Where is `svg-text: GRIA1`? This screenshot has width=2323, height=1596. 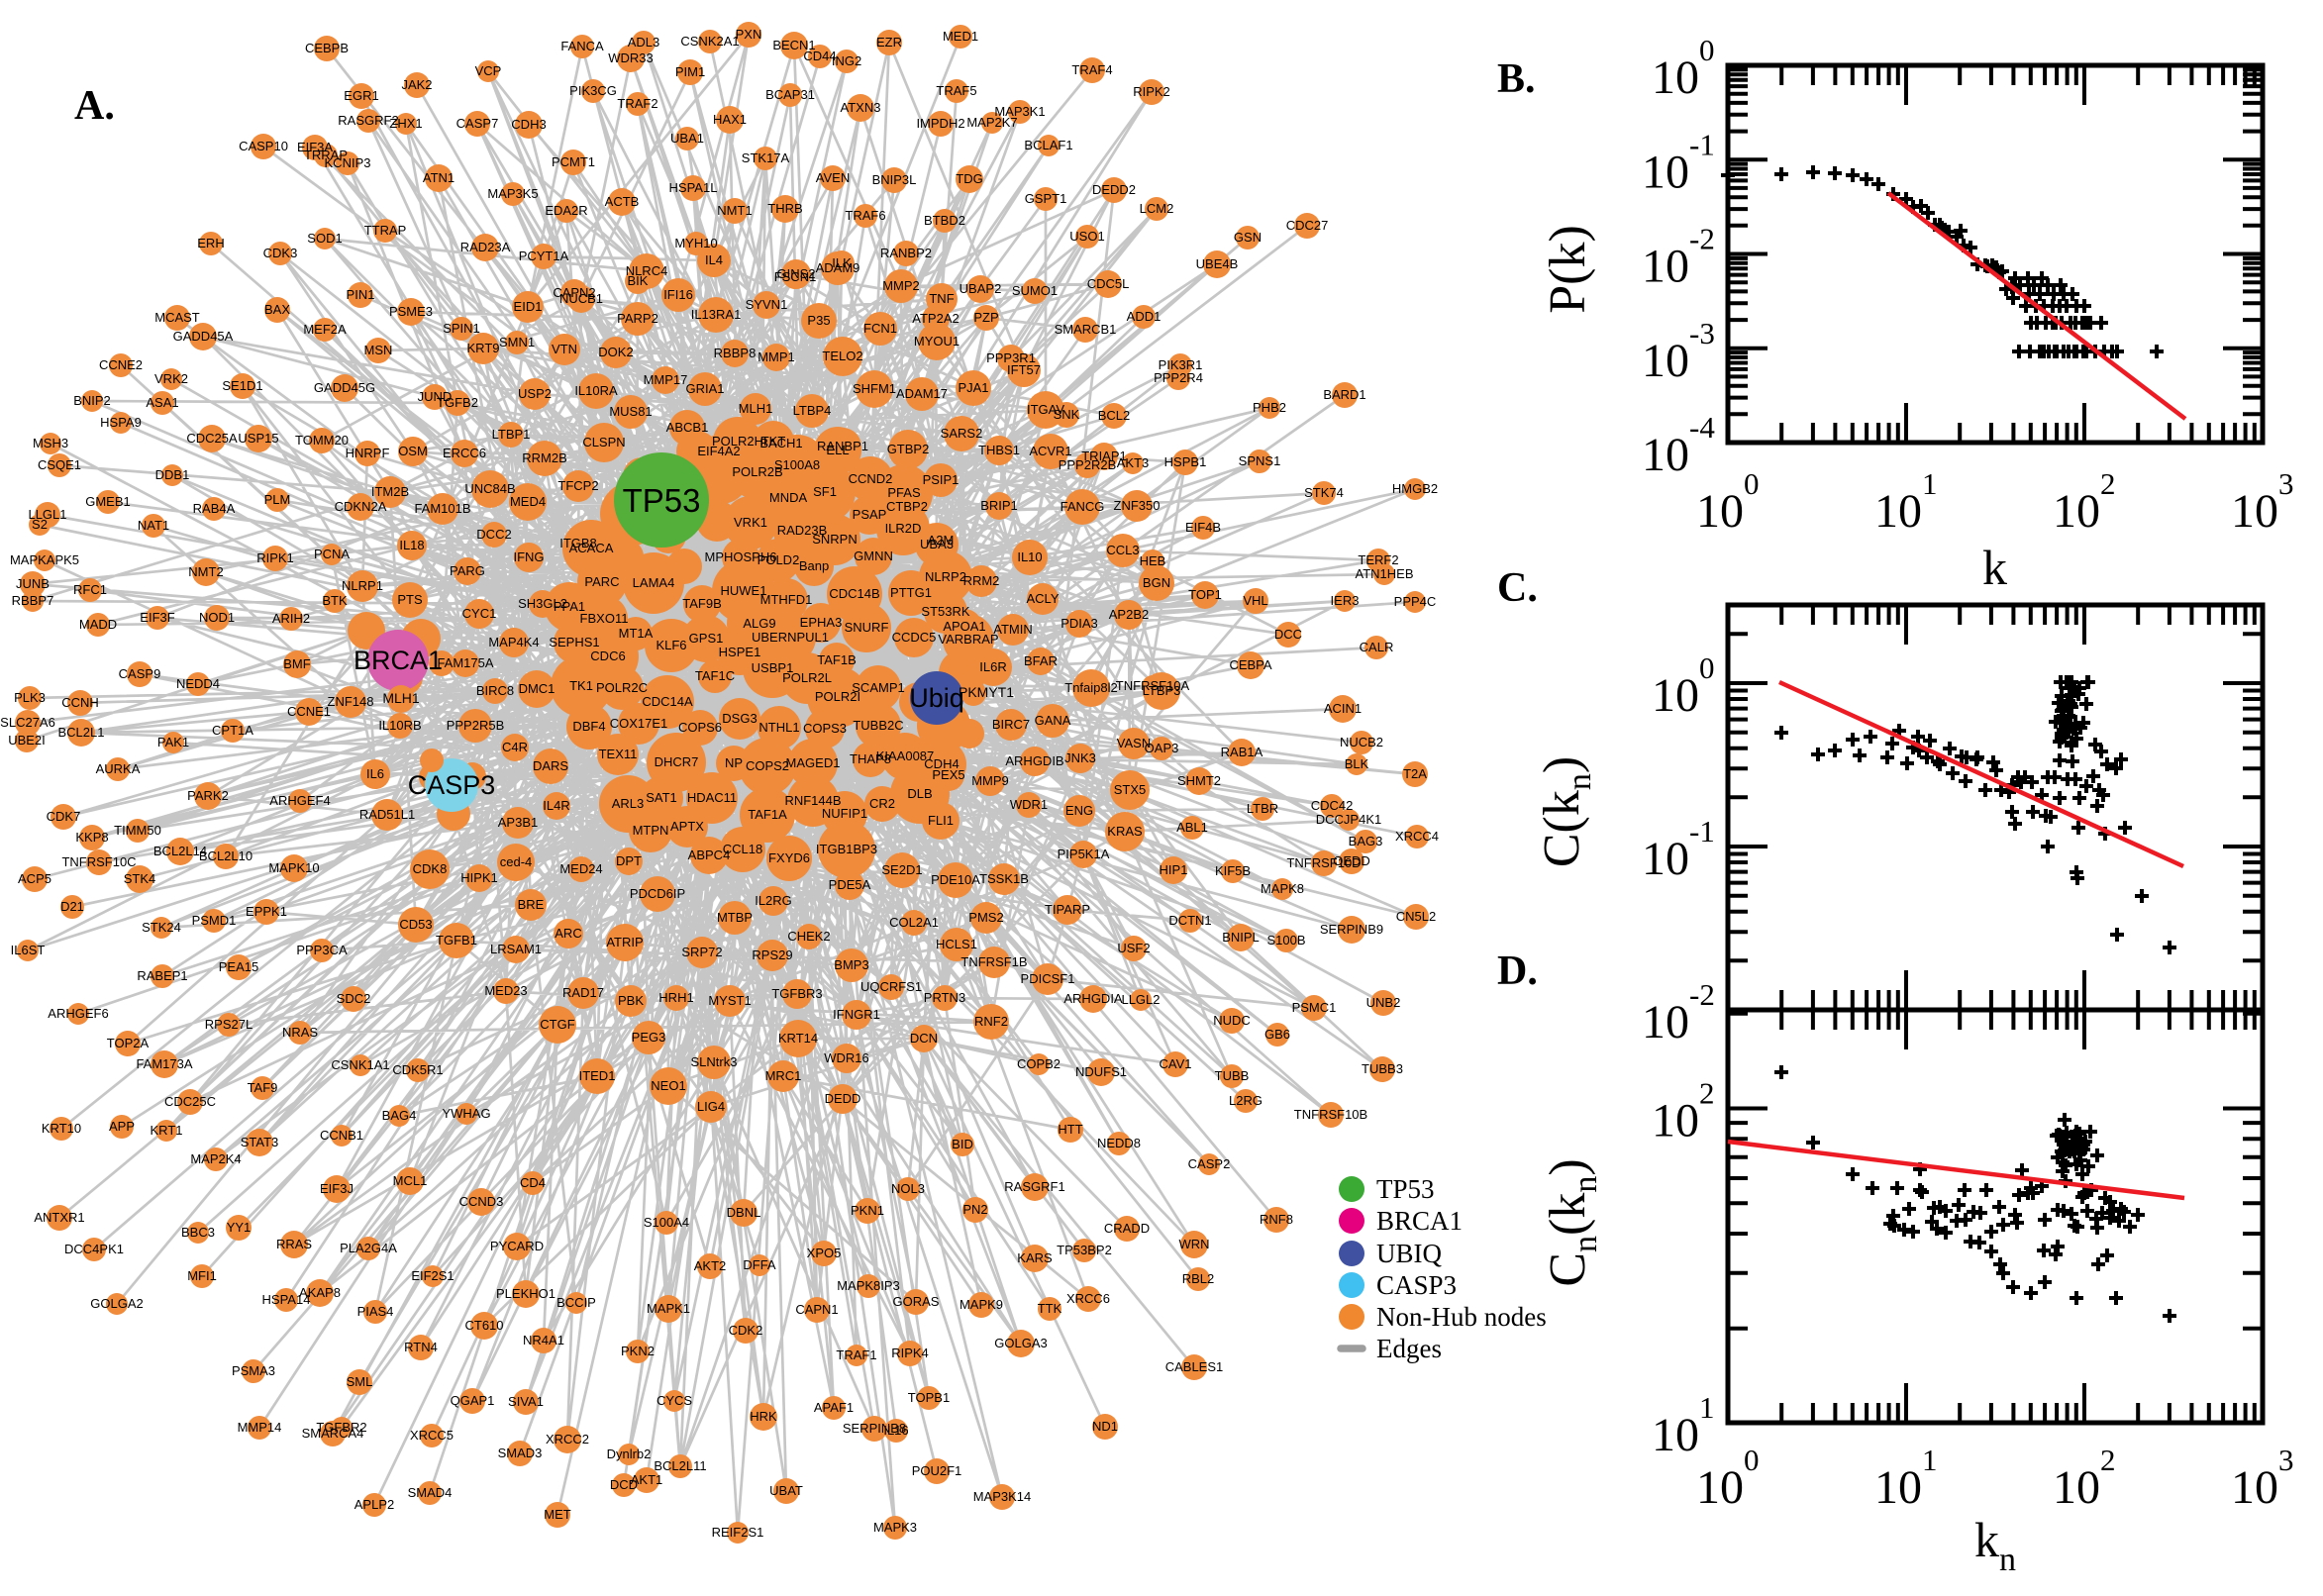
svg-text: GRIA1 is located at coordinates (704, 388).